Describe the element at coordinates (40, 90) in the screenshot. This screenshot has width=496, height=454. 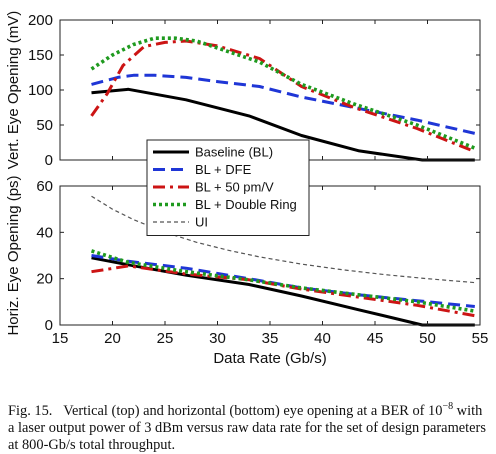
I see `y-tick-label: 100` at that location.